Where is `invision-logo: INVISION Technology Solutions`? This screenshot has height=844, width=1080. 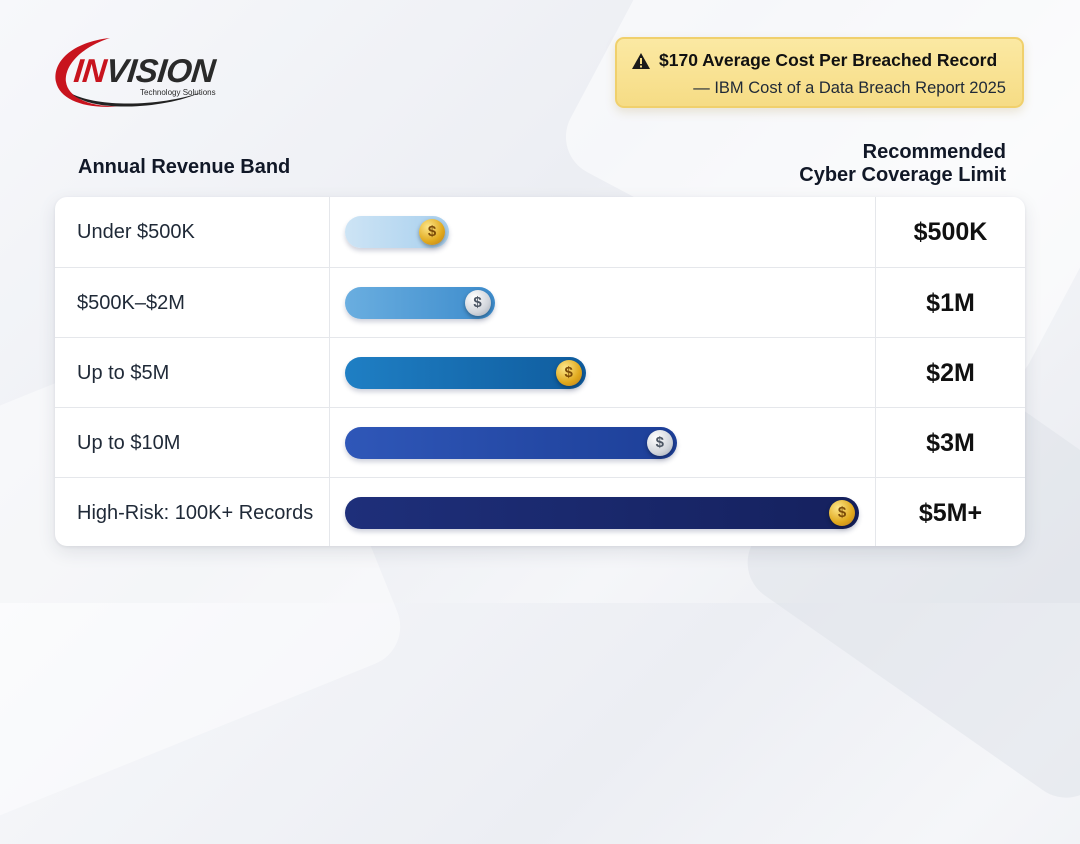
invision-logo: INVISION Technology Solutions is located at coordinates (147, 74).